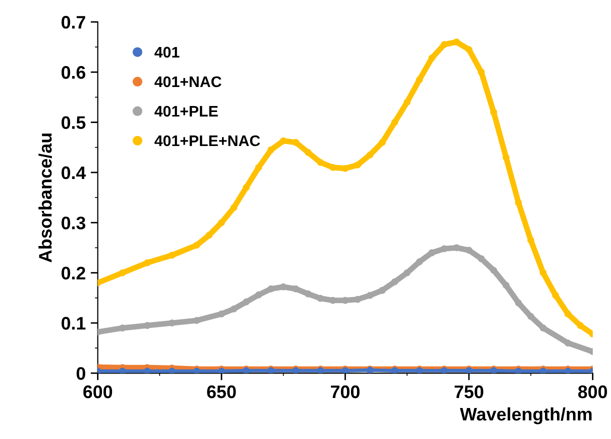  Describe the element at coordinates (74, 273) in the screenshot. I see `y-tick-label: 0.2` at that location.